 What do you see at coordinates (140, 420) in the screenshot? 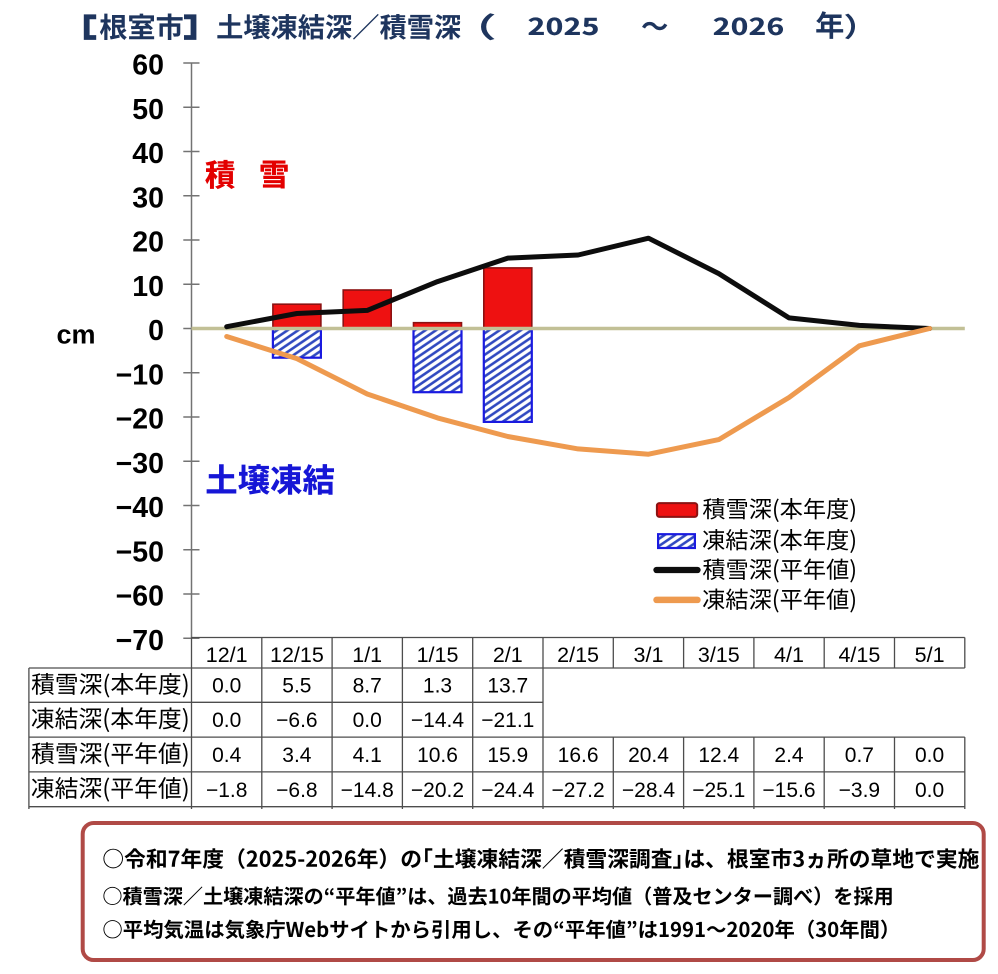
I see `svg-text: −20` at bounding box center [140, 420].